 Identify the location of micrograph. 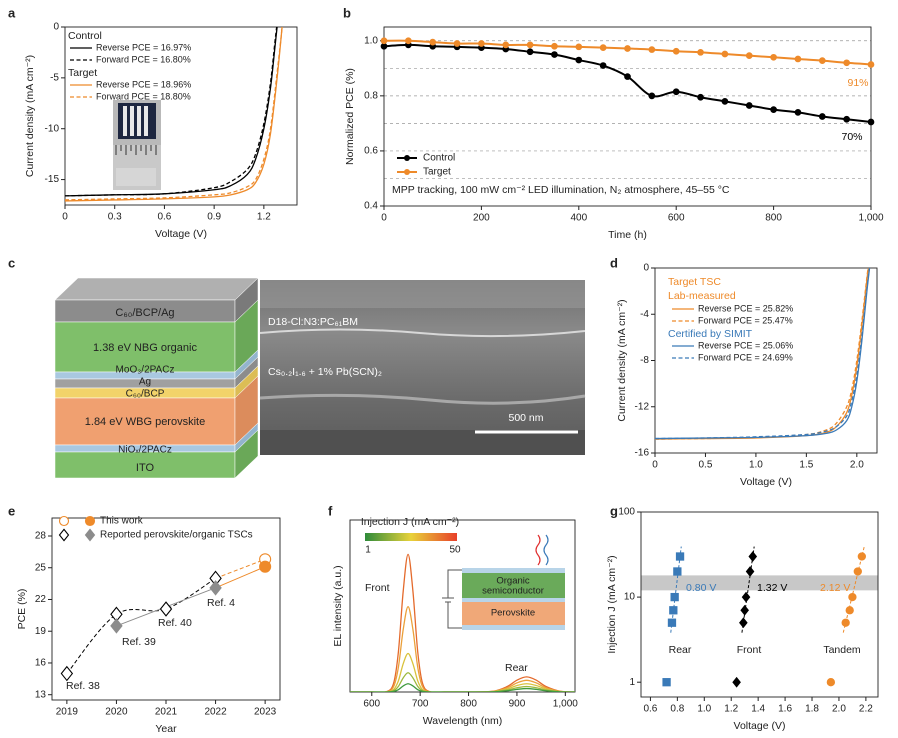
(422, 367).